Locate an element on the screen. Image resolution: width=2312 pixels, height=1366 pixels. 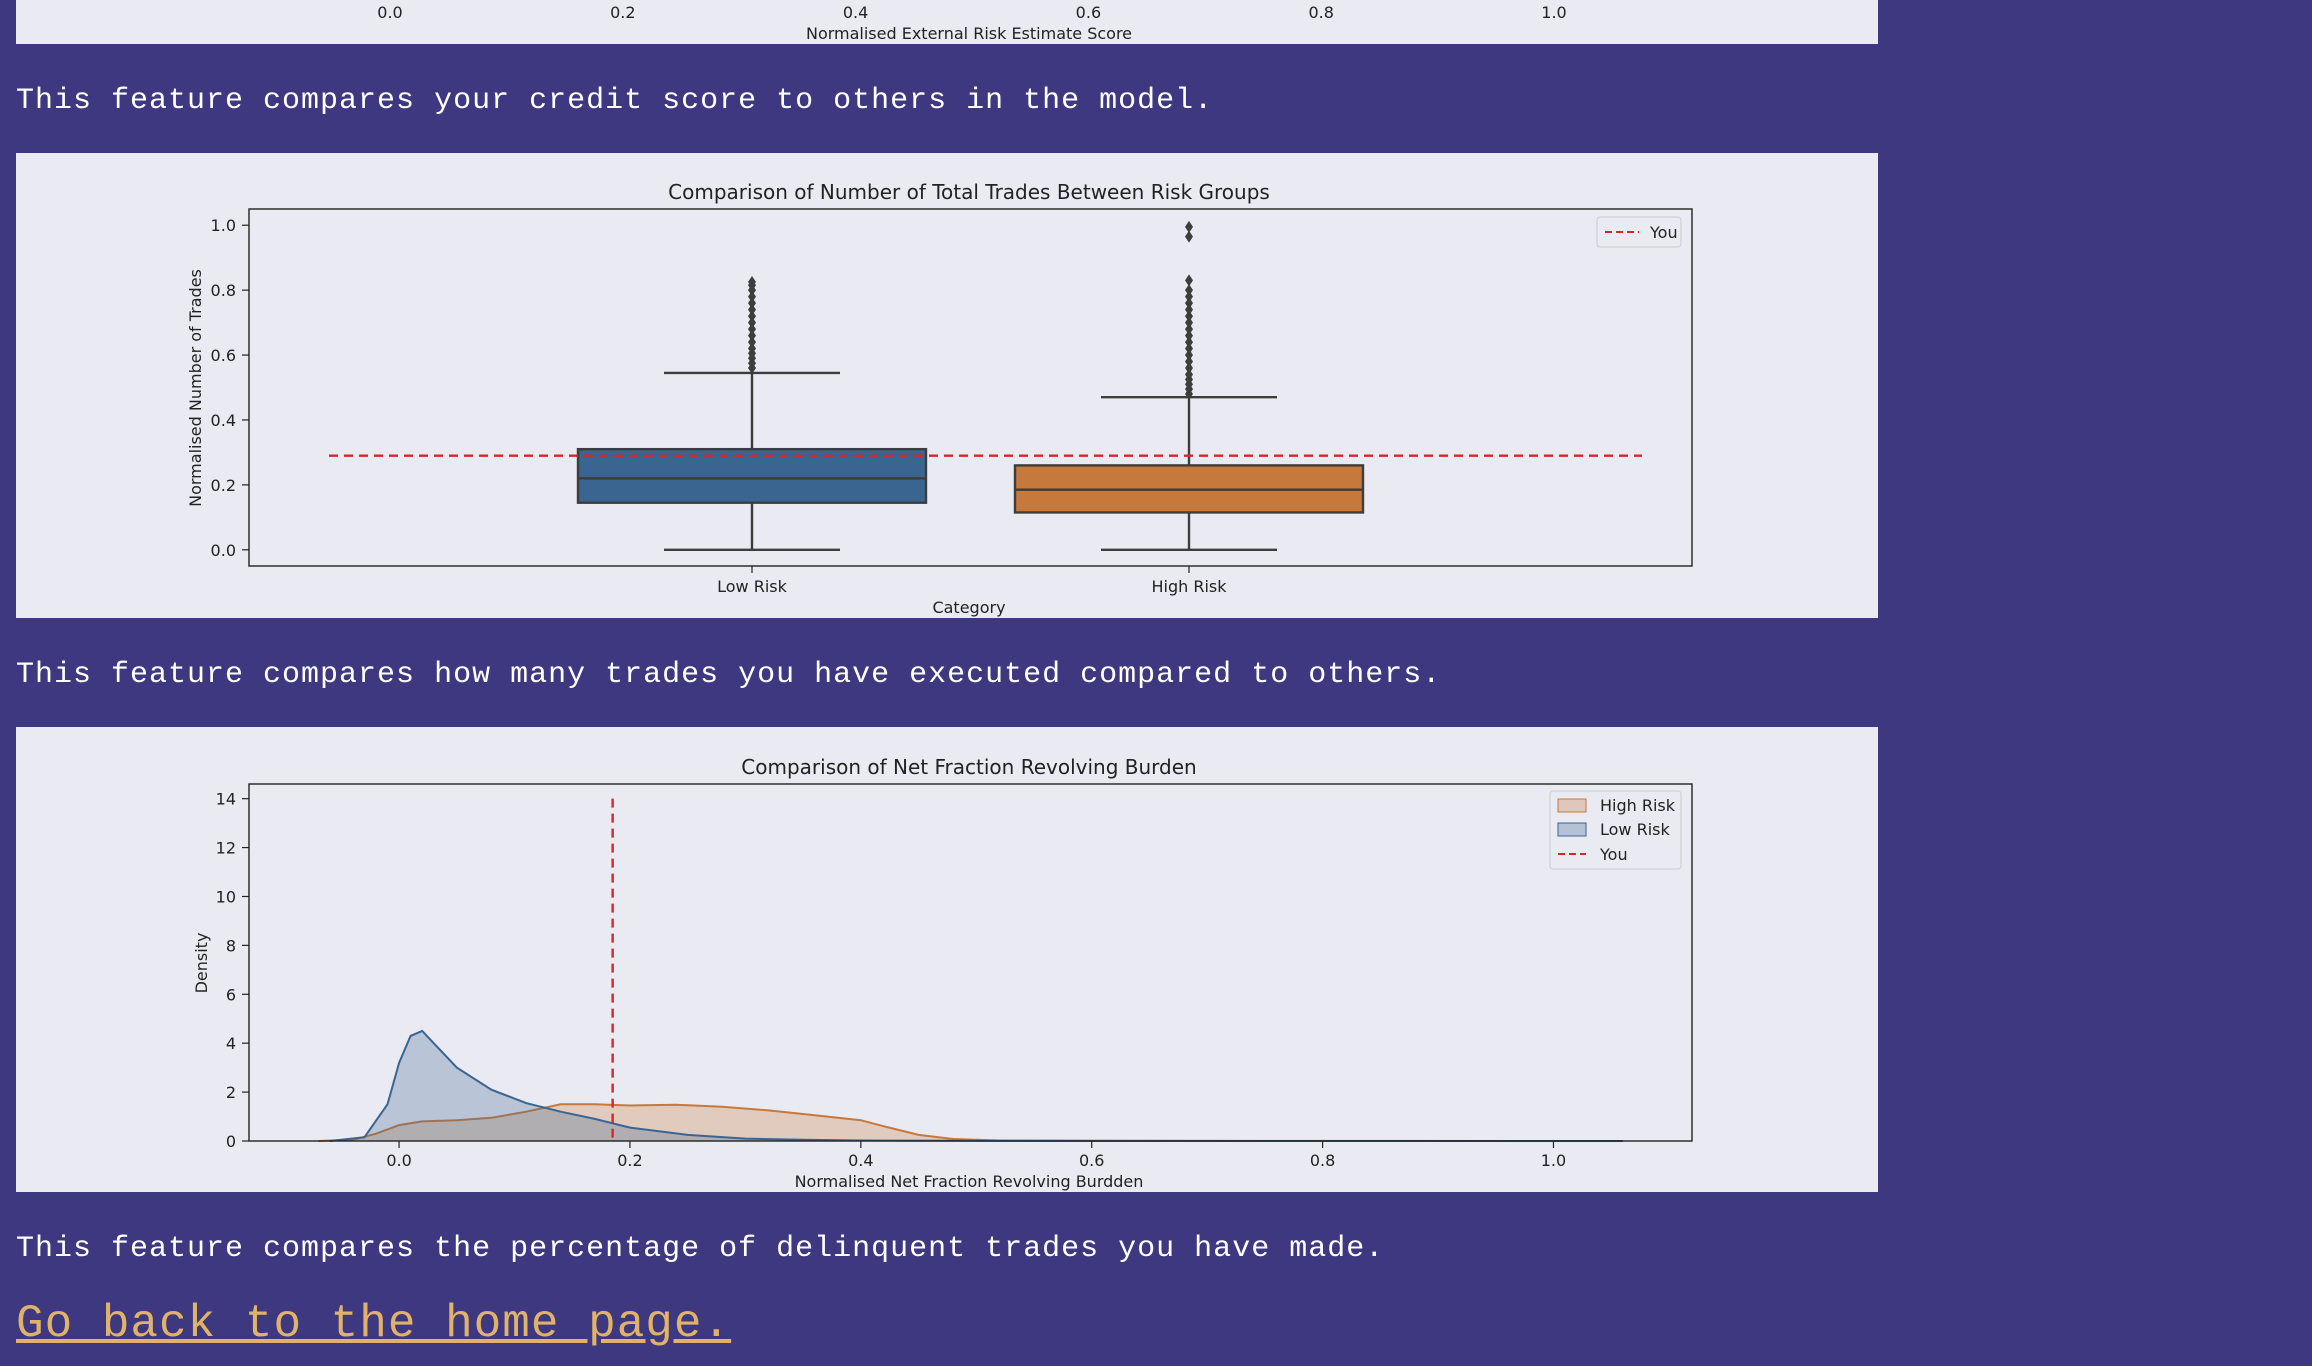
home-page-link: Go back to the home page. is located at coordinates (374, 1324).